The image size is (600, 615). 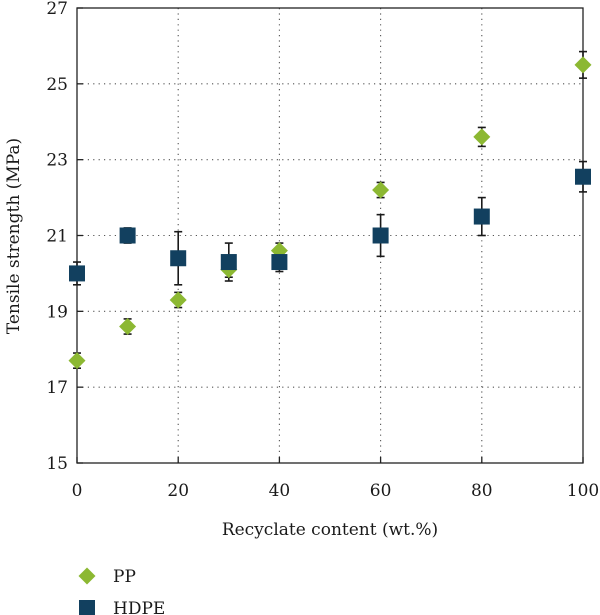 What do you see at coordinates (57, 9) in the screenshot?
I see `y-tick-label: 27` at bounding box center [57, 9].